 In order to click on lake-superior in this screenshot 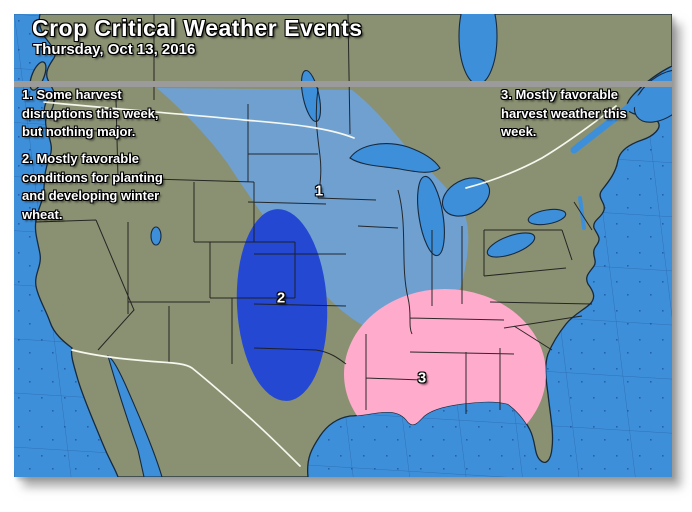, I will do `click(395, 158)`.